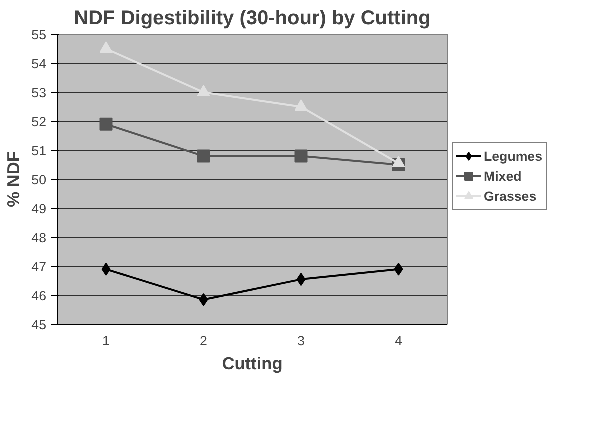 Image resolution: width=590 pixels, height=431 pixels. What do you see at coordinates (39, 93) in the screenshot?
I see `y-tick-label: 53` at bounding box center [39, 93].